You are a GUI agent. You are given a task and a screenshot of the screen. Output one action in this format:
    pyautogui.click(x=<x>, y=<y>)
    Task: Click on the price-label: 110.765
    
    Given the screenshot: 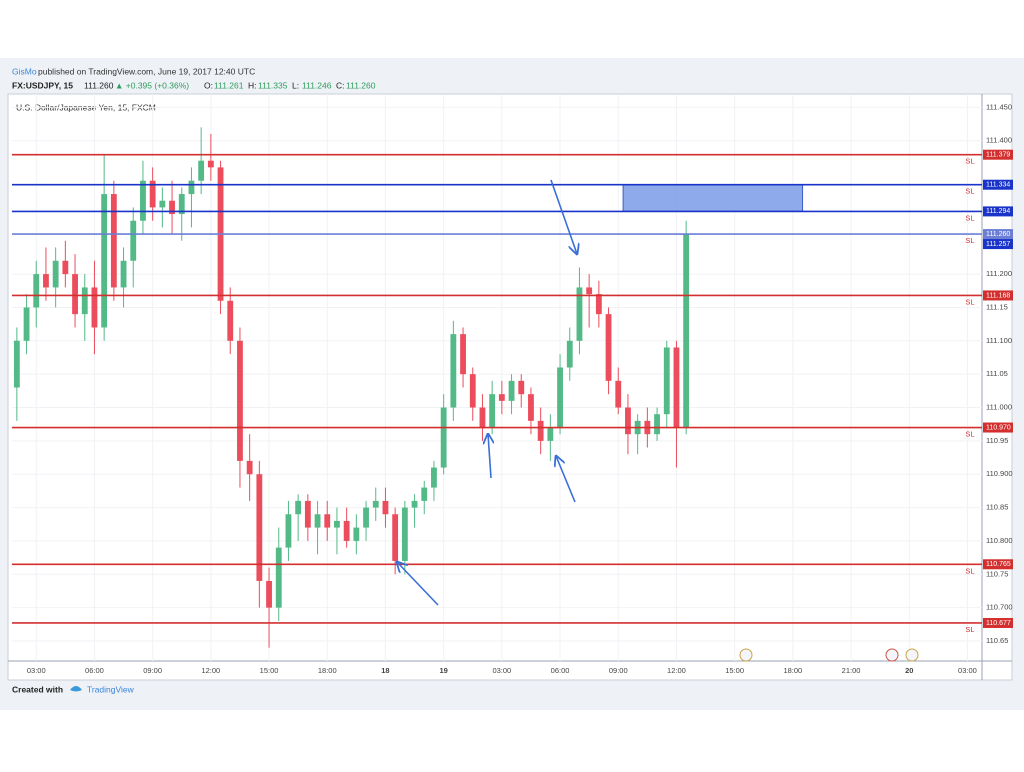 What is the action you would take?
    pyautogui.click(x=998, y=564)
    